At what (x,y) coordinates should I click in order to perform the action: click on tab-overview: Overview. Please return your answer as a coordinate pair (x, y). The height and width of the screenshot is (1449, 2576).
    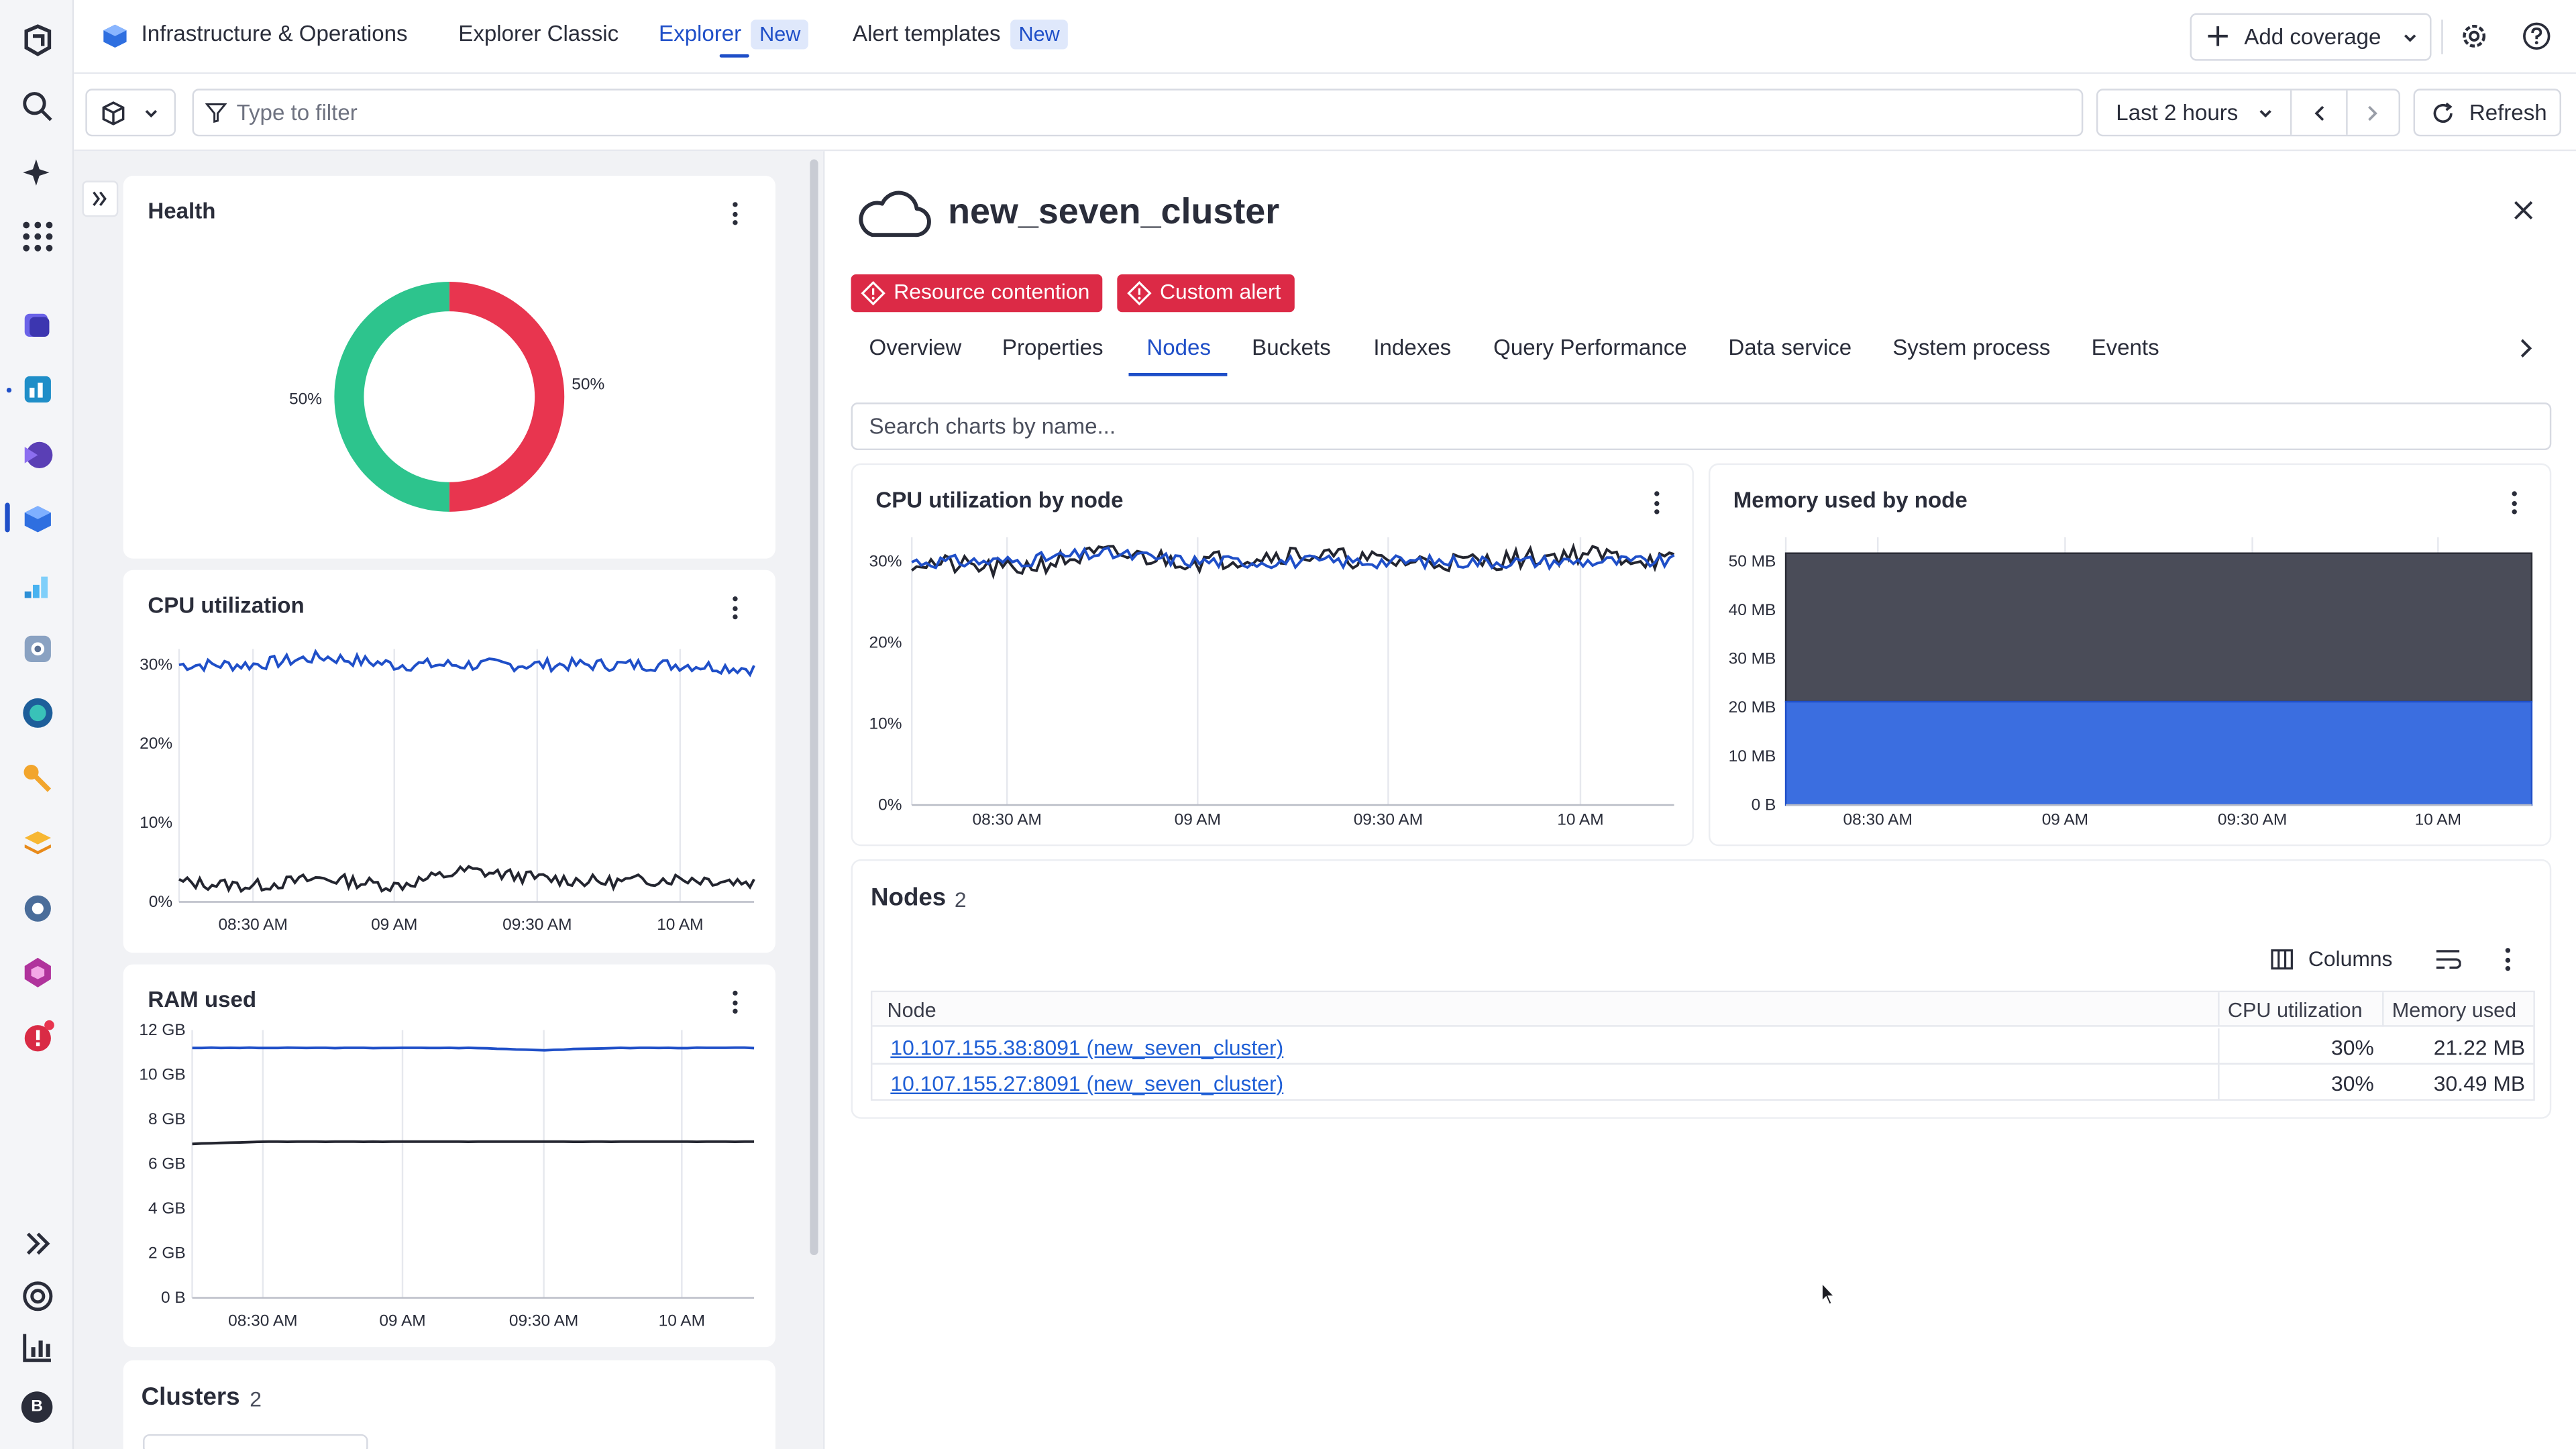
    Looking at the image, I should click on (915, 347).